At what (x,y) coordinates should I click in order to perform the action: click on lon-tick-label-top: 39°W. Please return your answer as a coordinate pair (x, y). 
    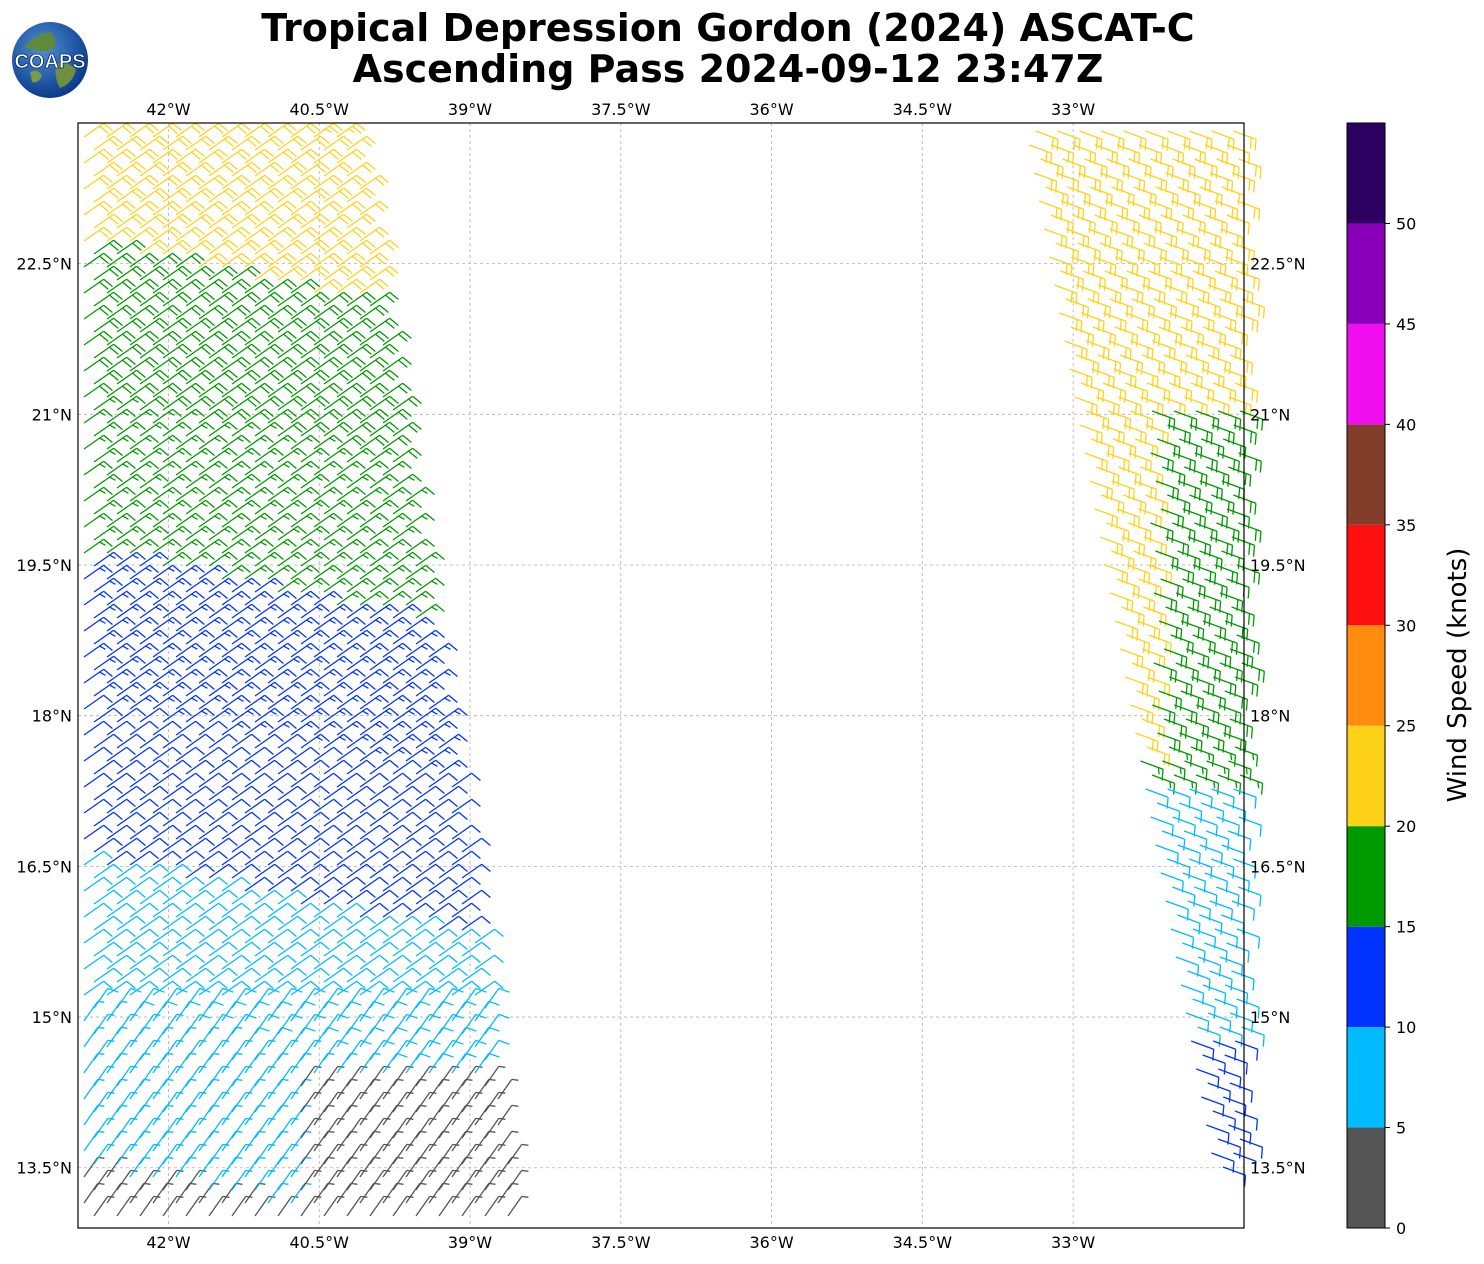
    Looking at the image, I should click on (470, 109).